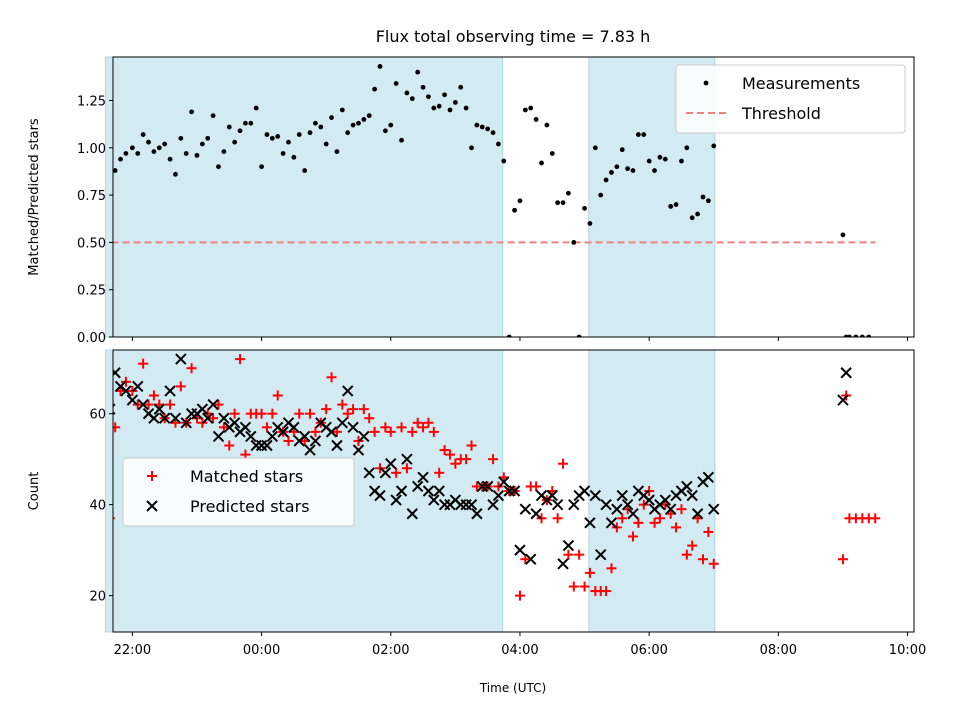 The width and height of the screenshot is (960, 720). What do you see at coordinates (91, 291) in the screenshot?
I see `y-tick-label: 0.25` at bounding box center [91, 291].